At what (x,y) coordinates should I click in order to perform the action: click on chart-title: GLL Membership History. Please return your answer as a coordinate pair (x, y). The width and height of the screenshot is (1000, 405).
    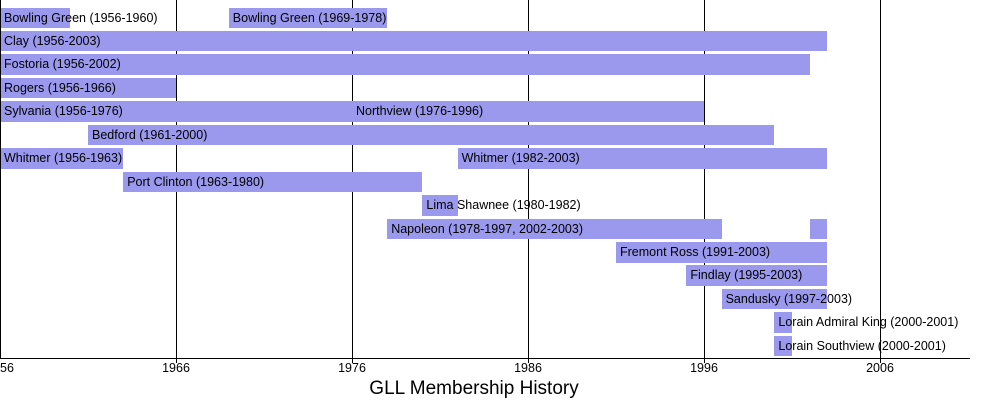
    Looking at the image, I should click on (474, 388).